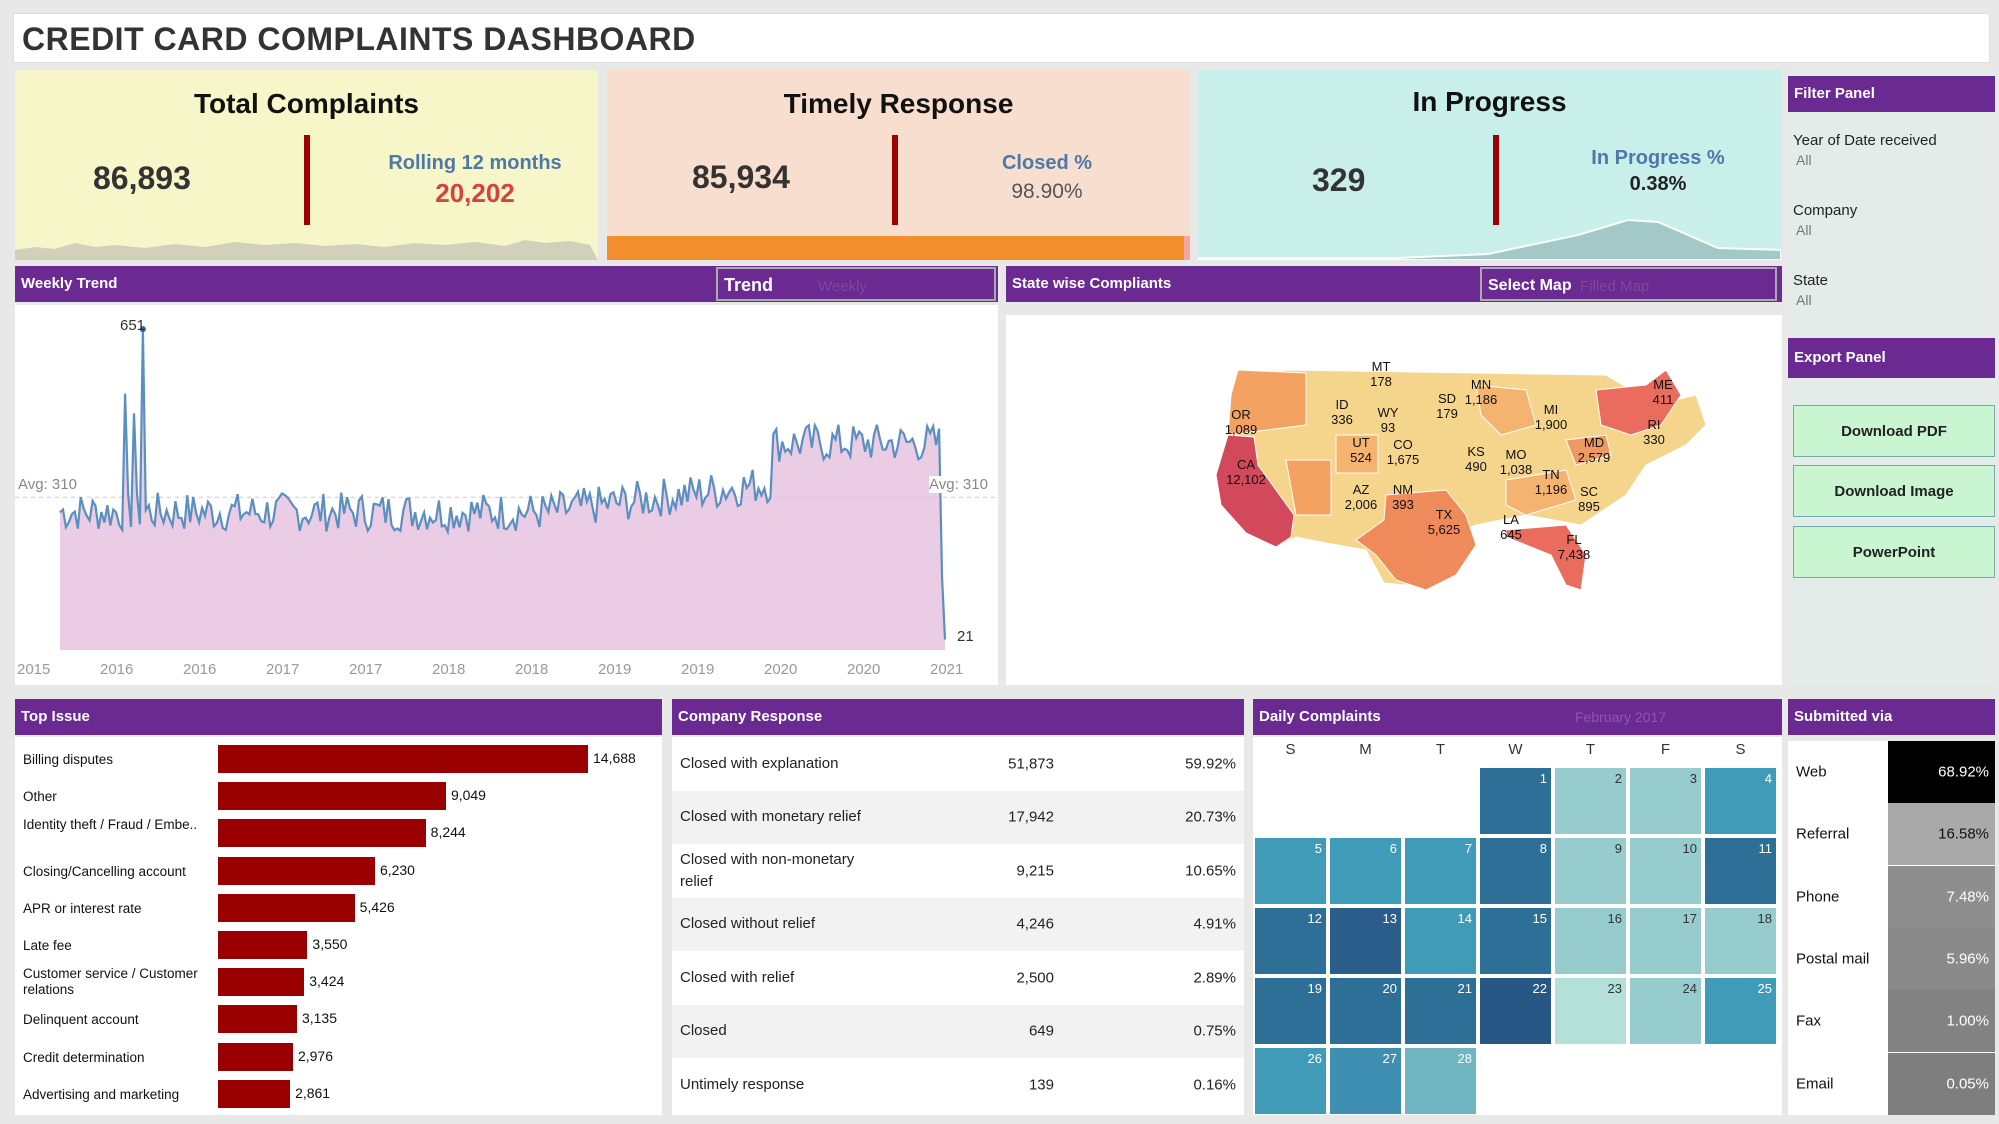  What do you see at coordinates (856, 284) in the screenshot?
I see `trend-selector: Trend Weekly` at bounding box center [856, 284].